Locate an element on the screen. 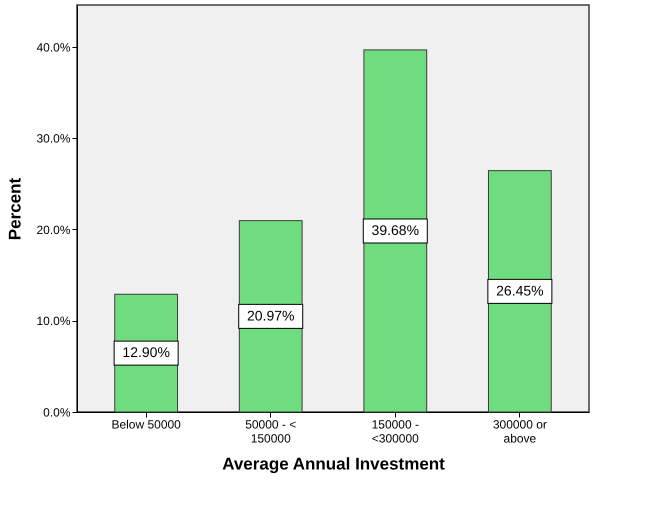 The width and height of the screenshot is (646, 515). y-tick-label: 20.0% is located at coordinates (53, 229).